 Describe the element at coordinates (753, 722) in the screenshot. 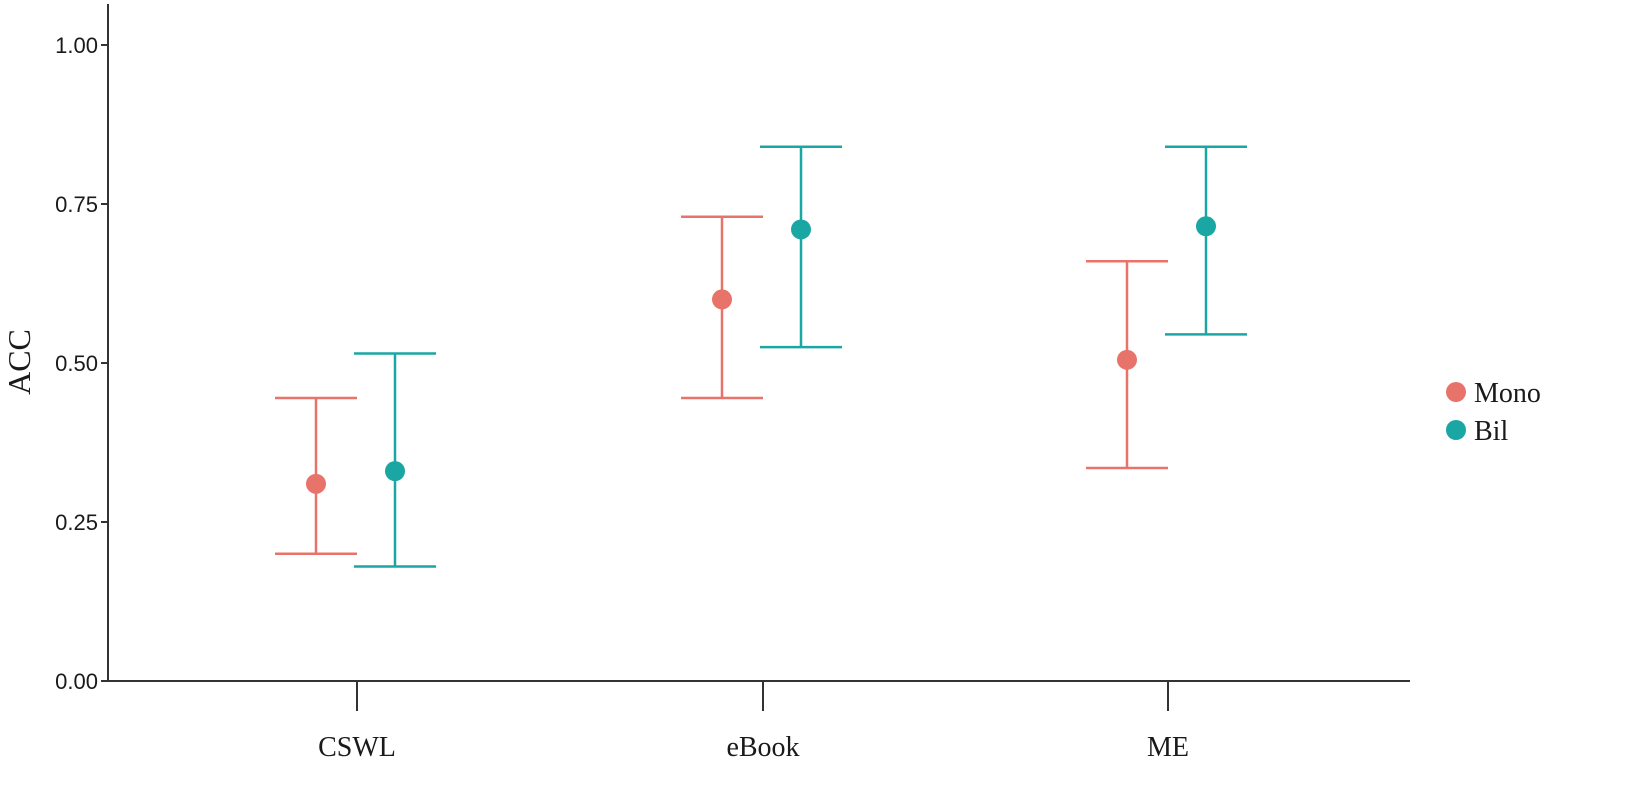

I see `x-ticks: CSWL eBook ME` at that location.